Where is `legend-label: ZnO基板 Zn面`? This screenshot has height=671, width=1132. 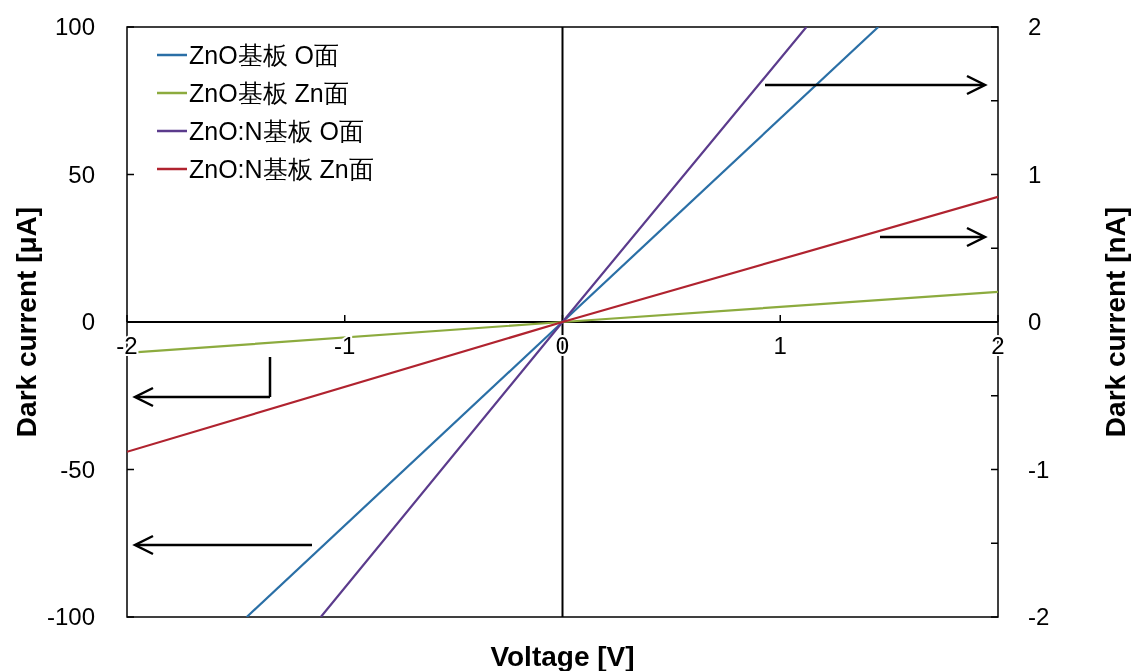
legend-label: ZnO基板 Zn面 is located at coordinates (269, 93).